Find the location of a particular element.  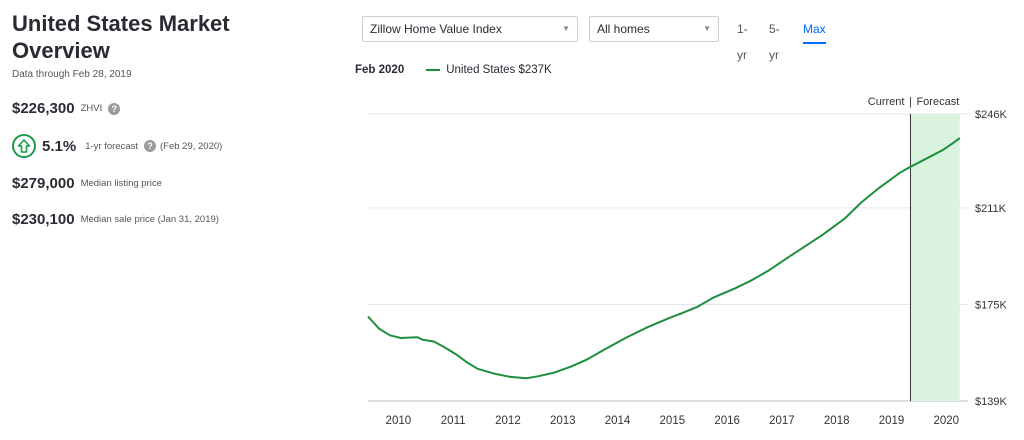

x-tick-label: 2012 is located at coordinates (508, 421).